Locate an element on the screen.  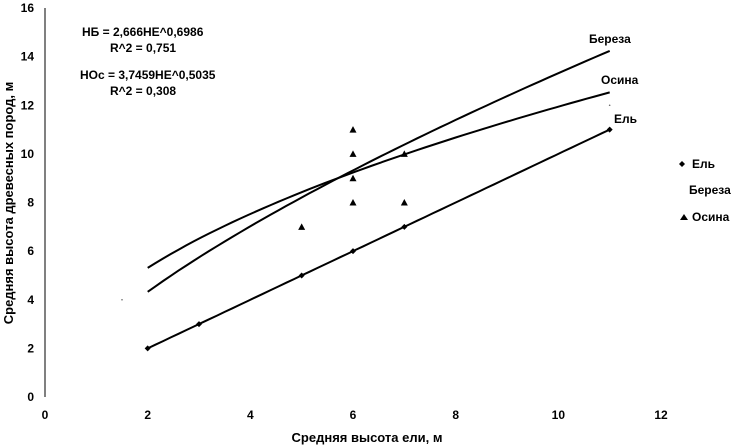
y-tick-label: 16 is located at coordinates (28, 8).